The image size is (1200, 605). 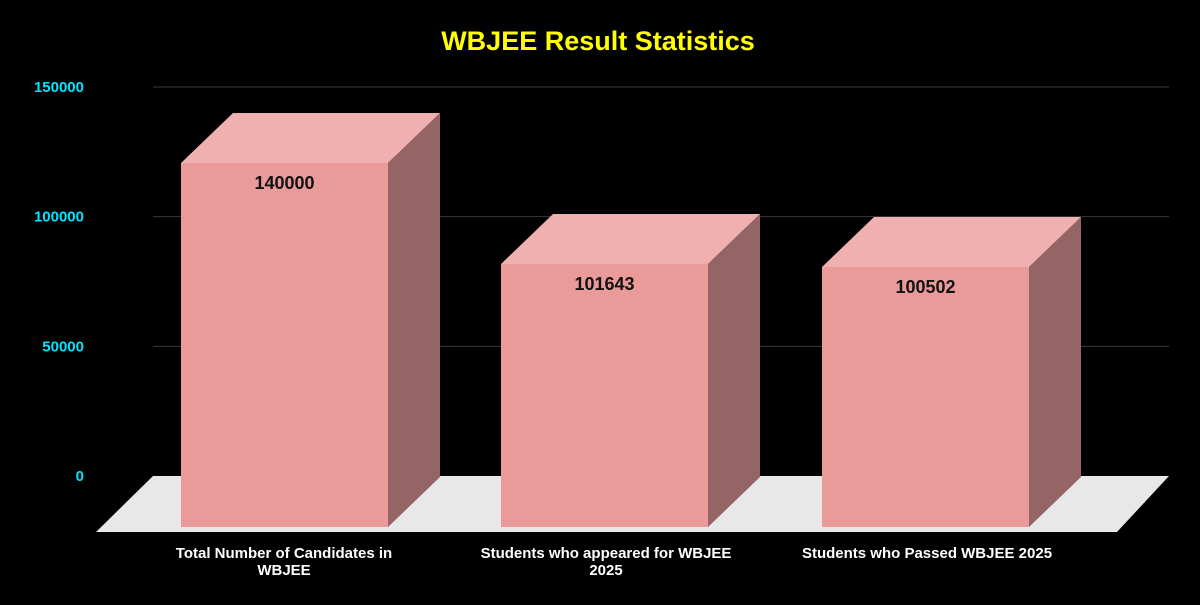 I want to click on x-category-label-line: WBJEE, so click(x=283, y=570).